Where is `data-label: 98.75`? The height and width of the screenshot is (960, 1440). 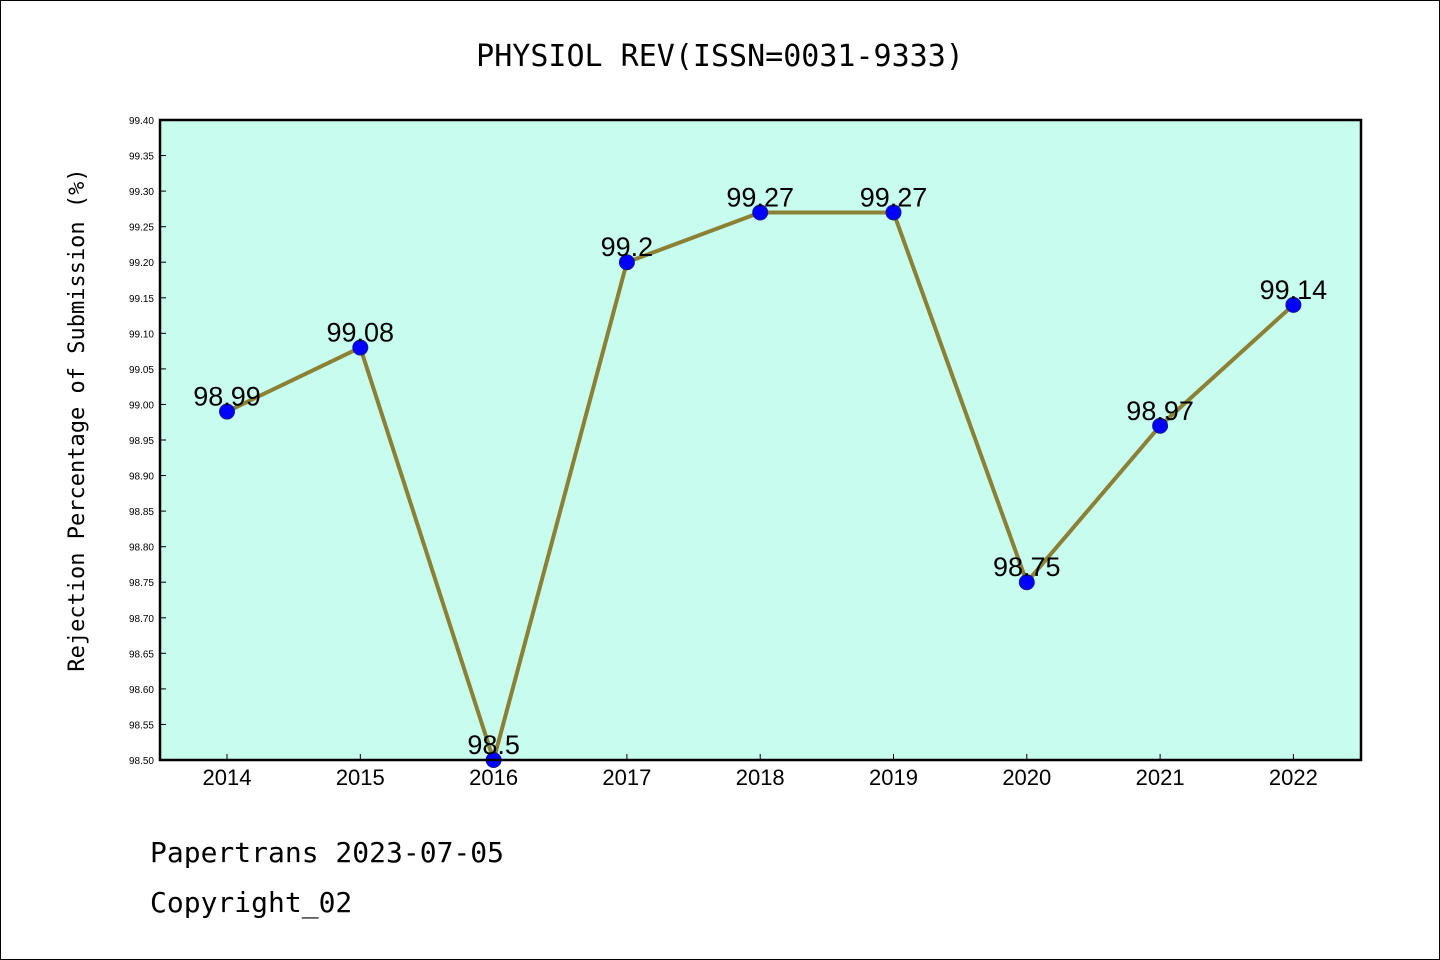 data-label: 98.75 is located at coordinates (1027, 567).